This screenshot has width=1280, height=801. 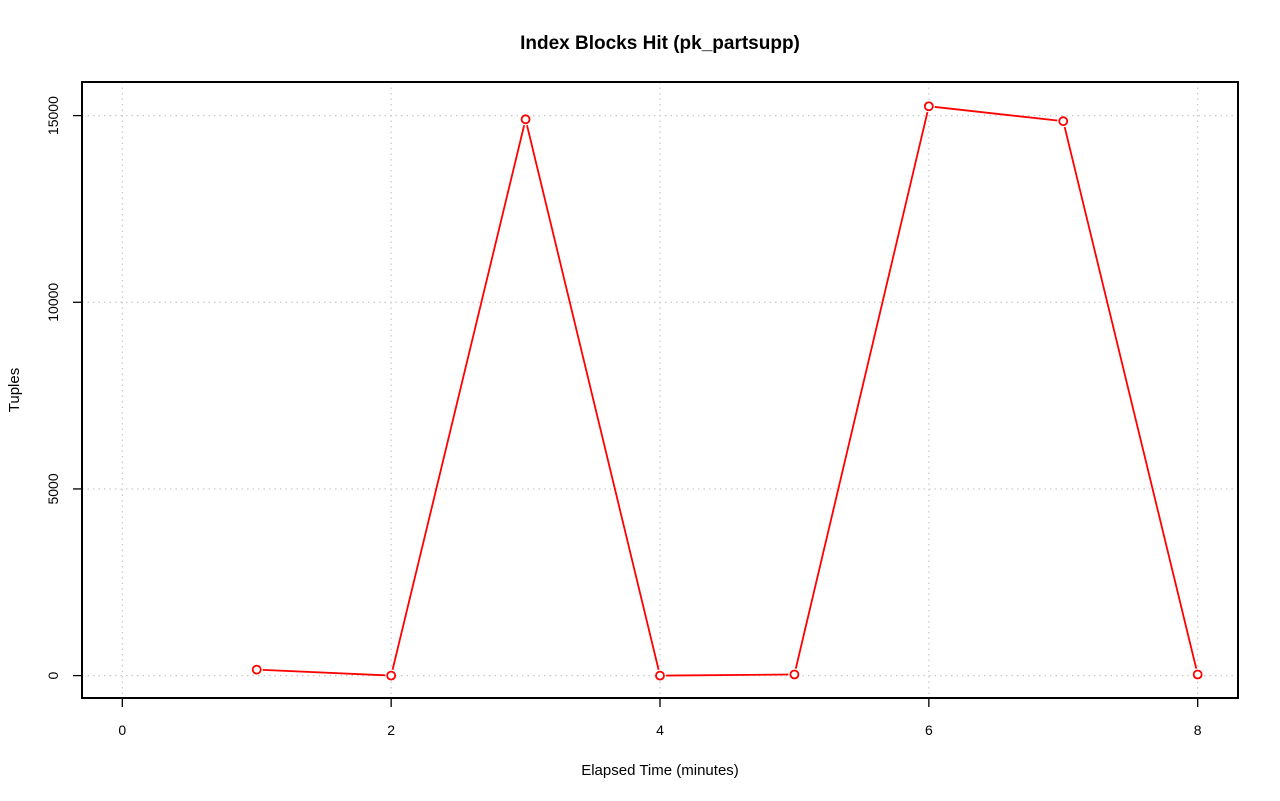 I want to click on x-tick-label: 2, so click(x=391, y=730).